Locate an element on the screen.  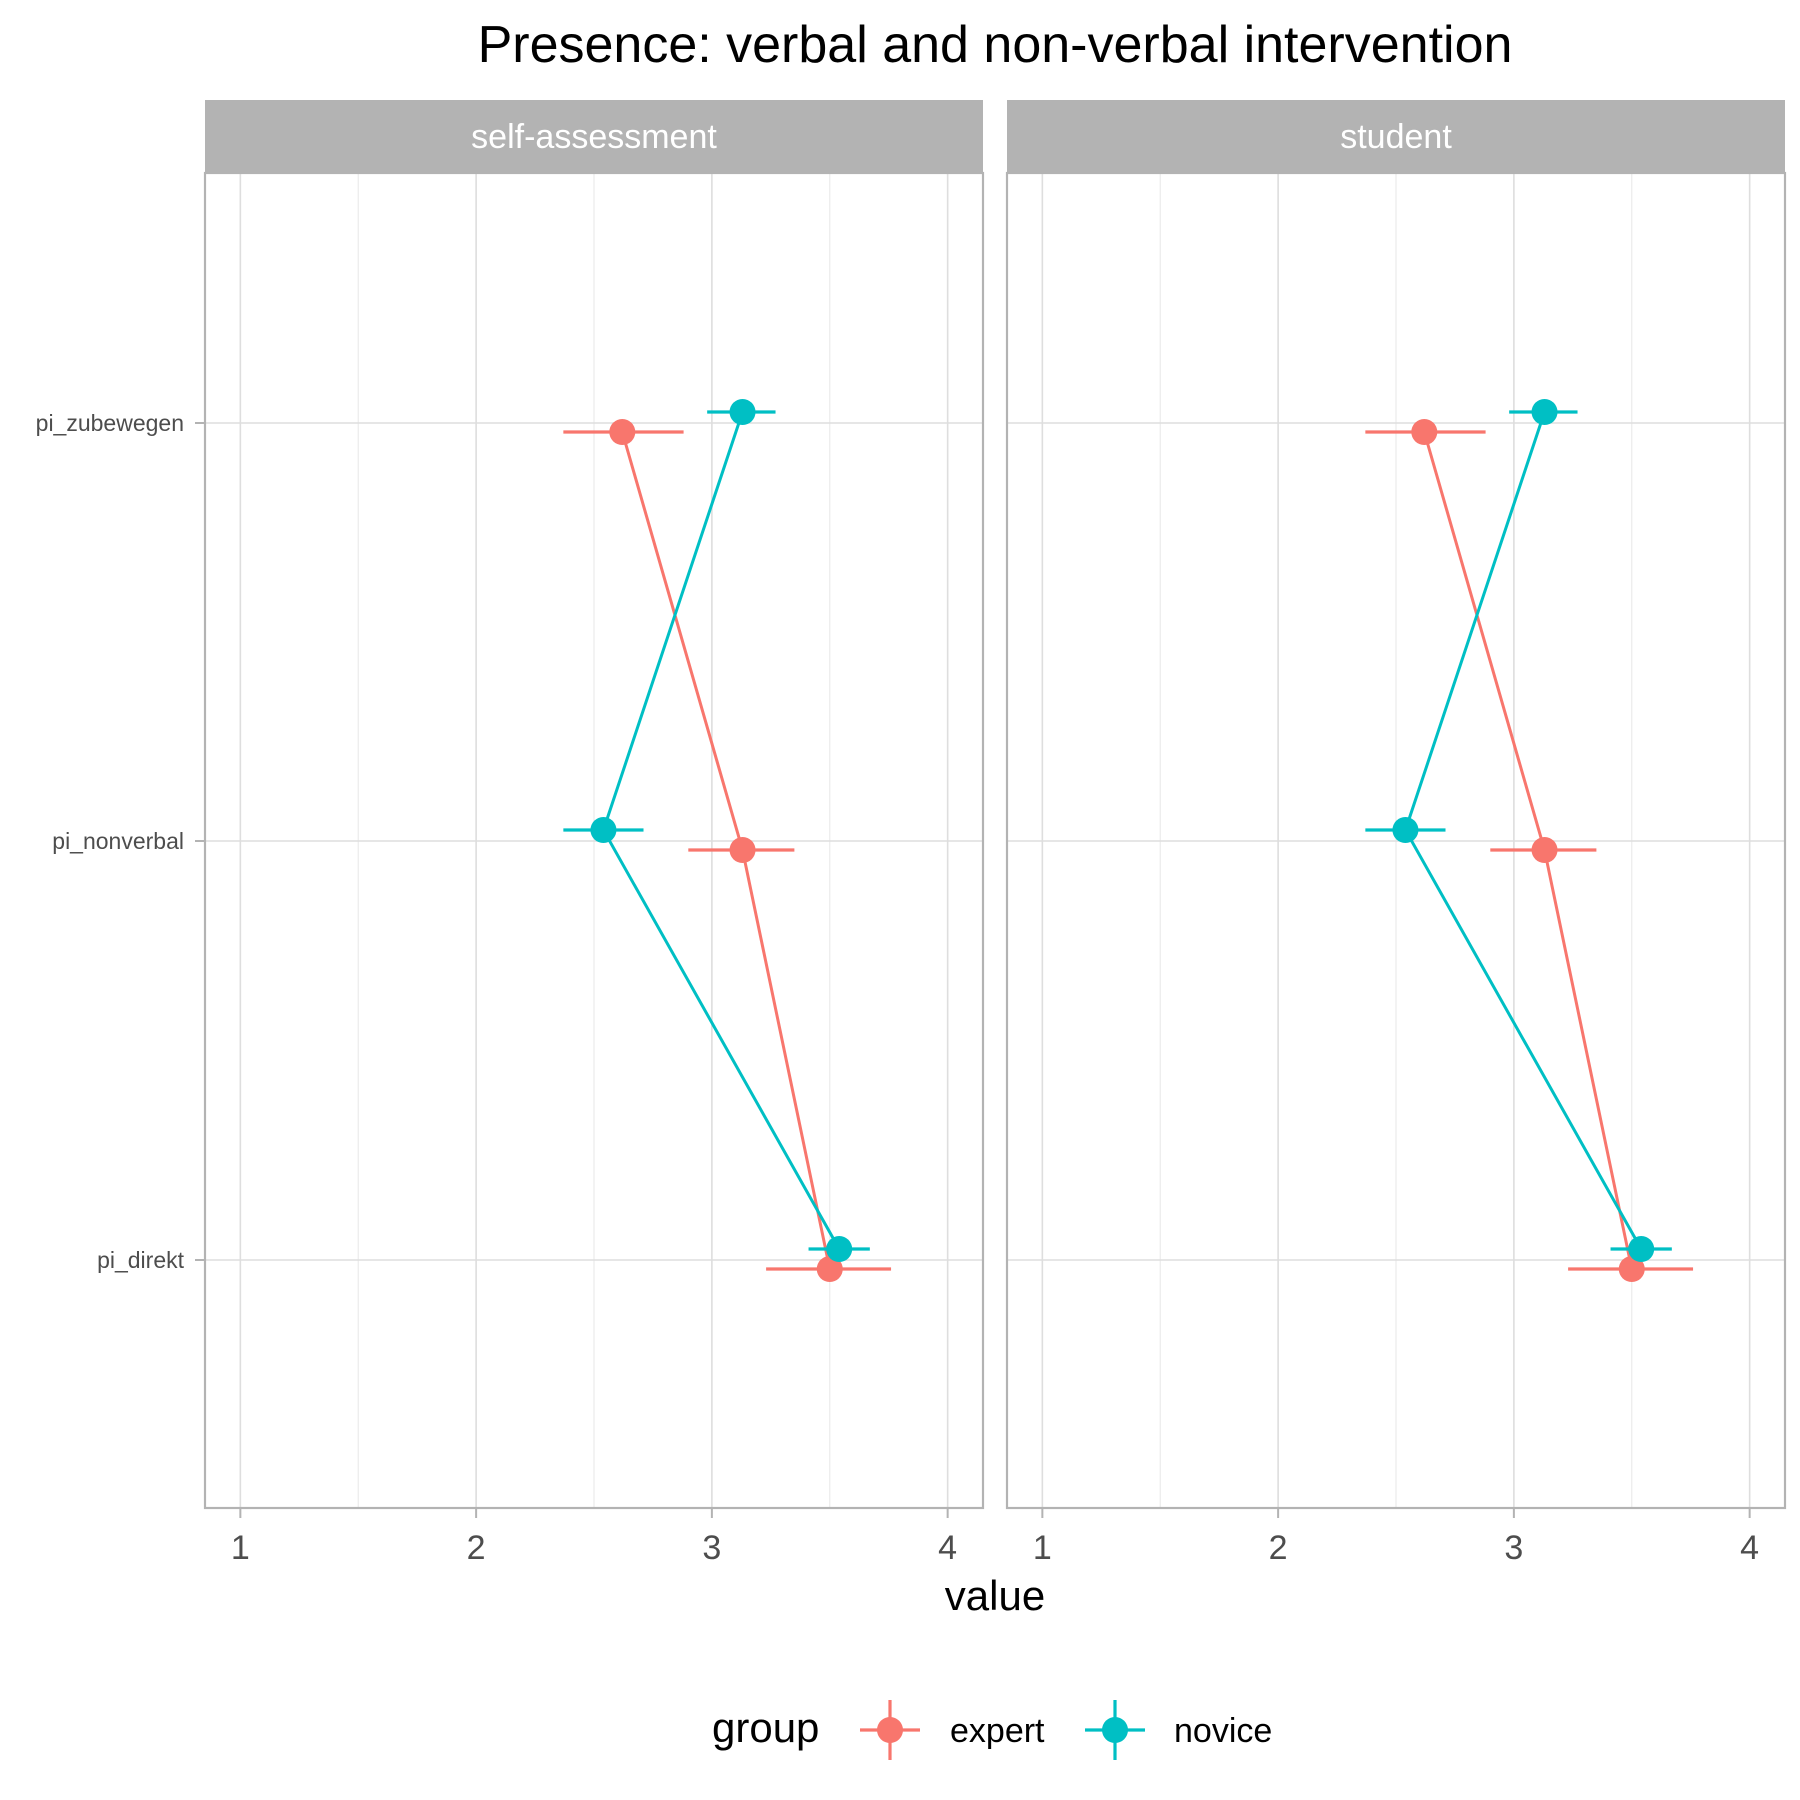
legend-key-expert is located at coordinates (890, 1730).